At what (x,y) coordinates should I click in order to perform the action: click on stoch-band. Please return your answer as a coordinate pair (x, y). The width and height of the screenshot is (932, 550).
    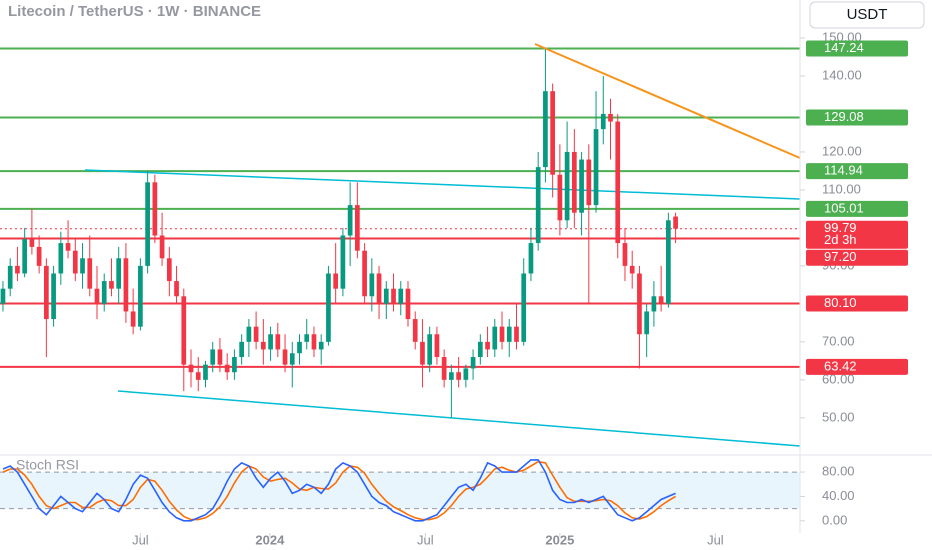
    Looking at the image, I should click on (400, 490).